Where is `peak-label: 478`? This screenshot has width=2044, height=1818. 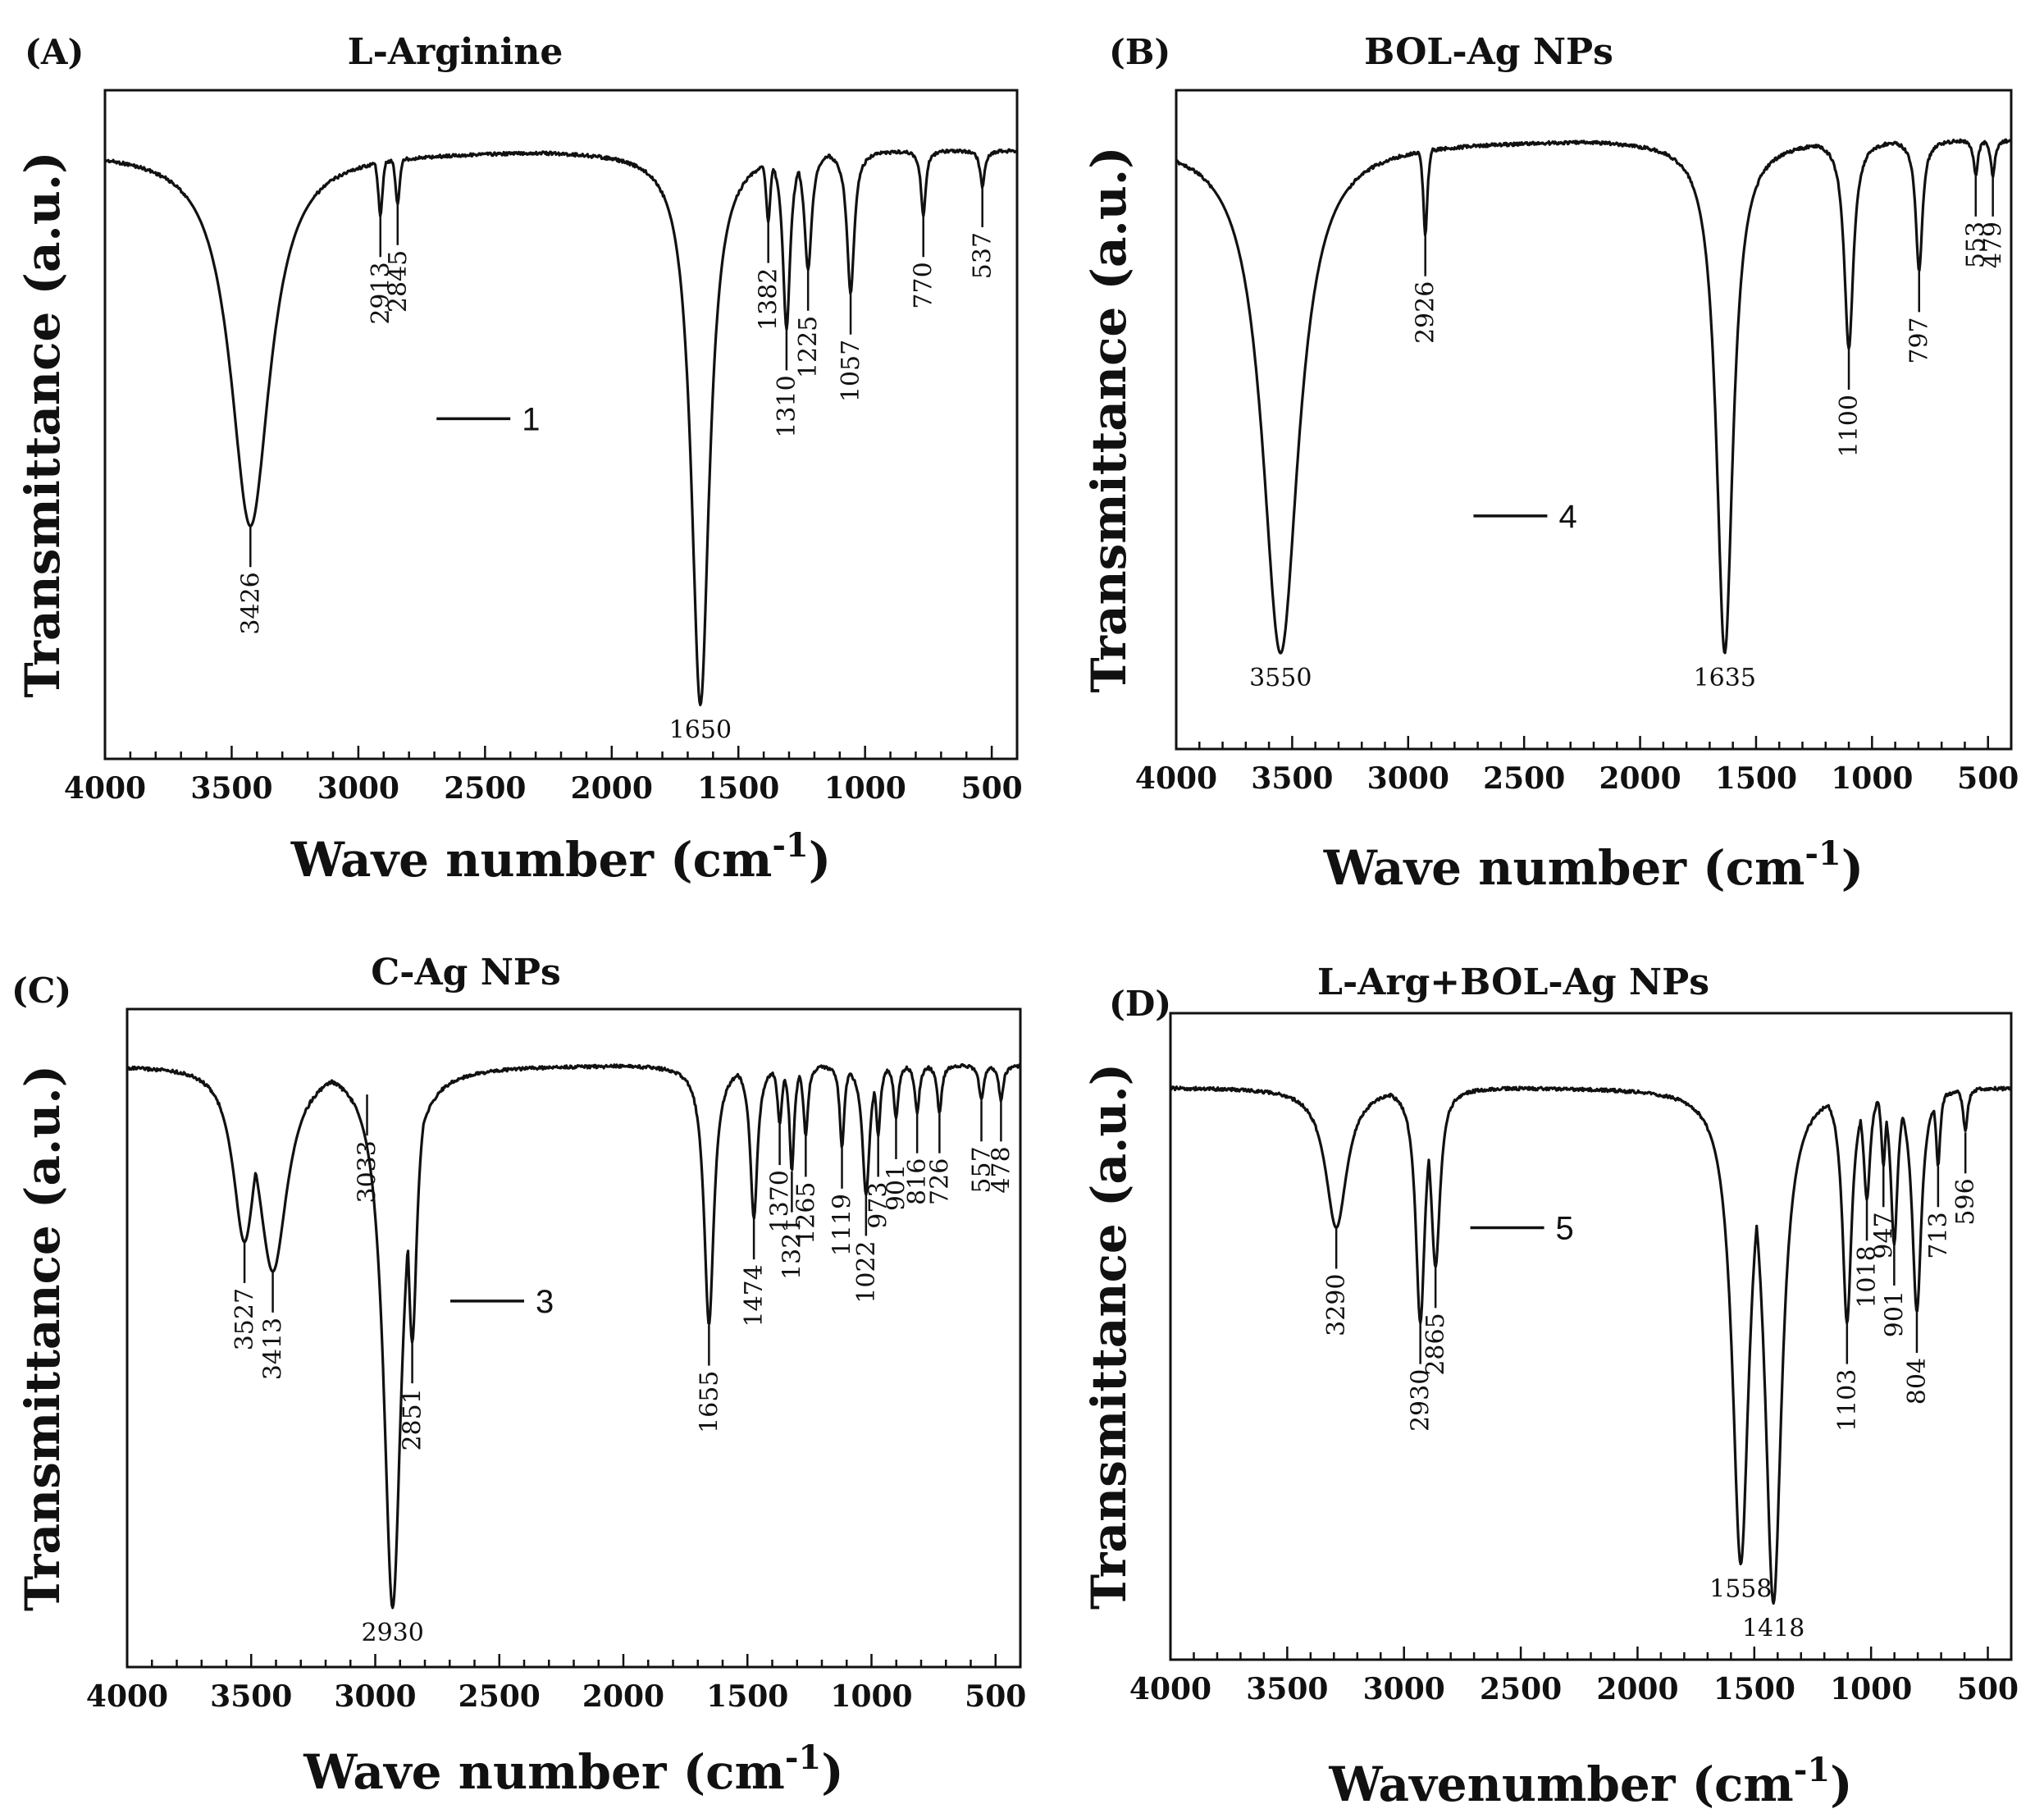
peak-label: 478 is located at coordinates (1001, 1169).